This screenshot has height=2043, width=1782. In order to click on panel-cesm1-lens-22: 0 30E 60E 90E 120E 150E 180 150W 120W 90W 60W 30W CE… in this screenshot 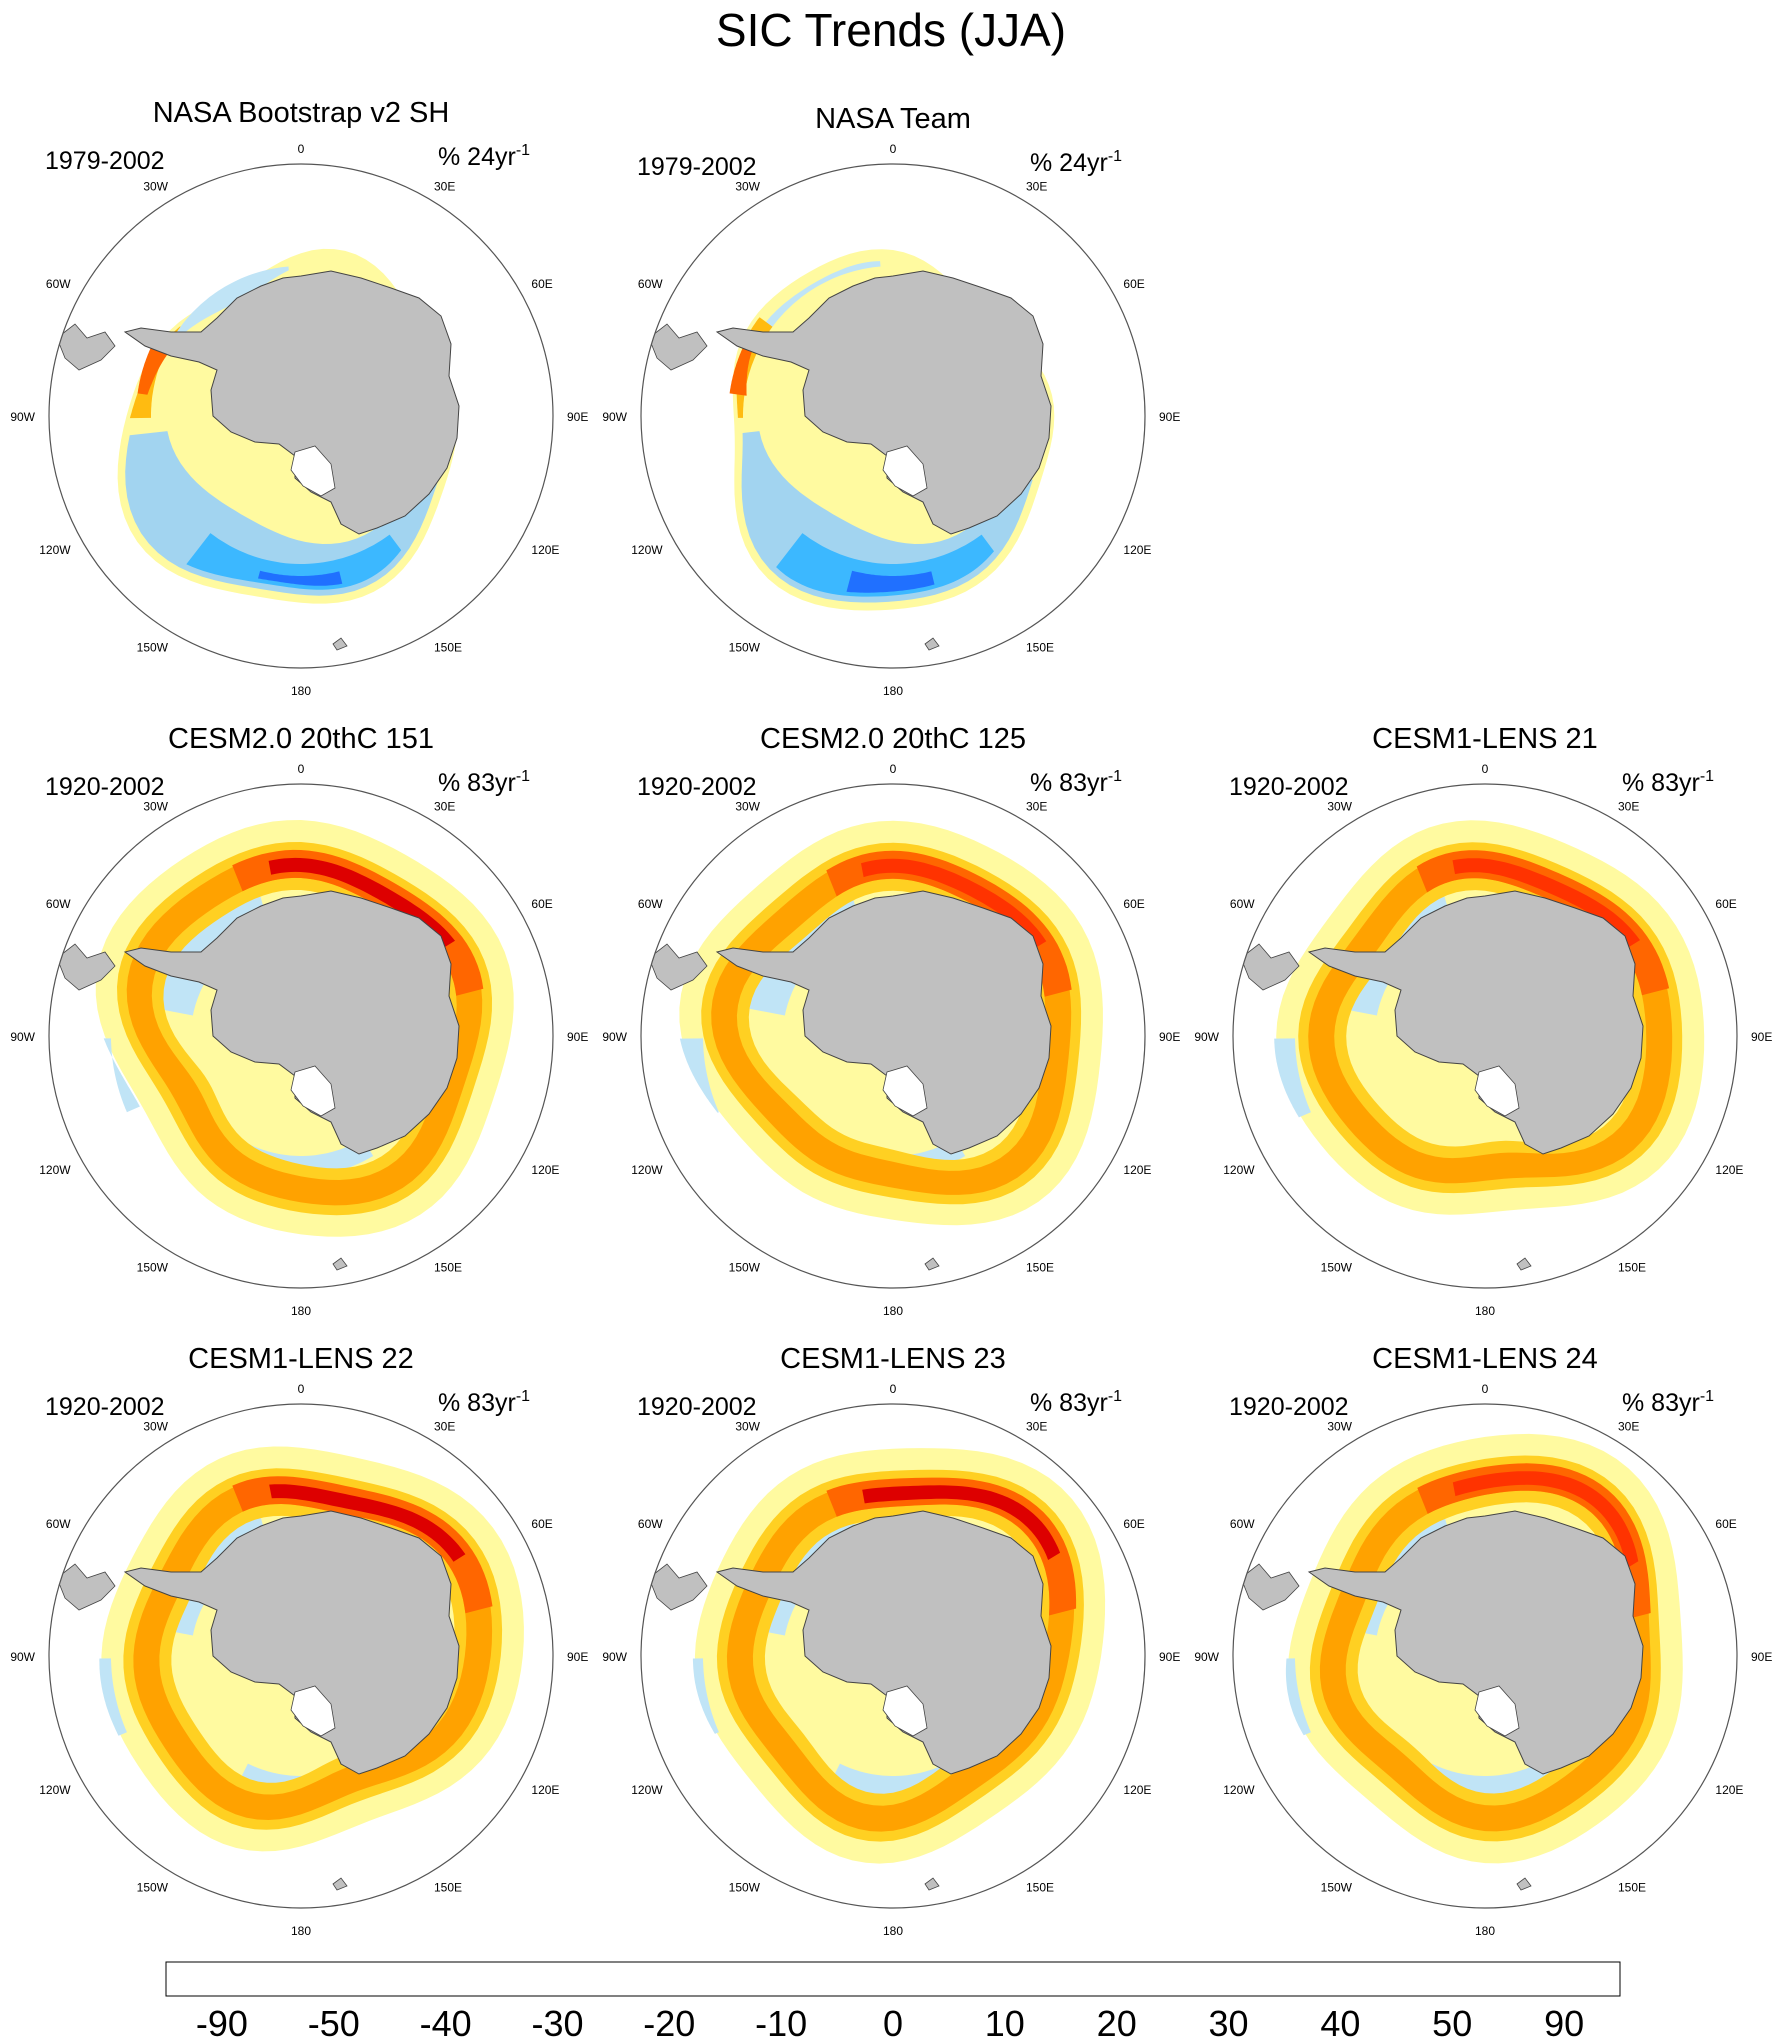, I will do `click(299, 1640)`.